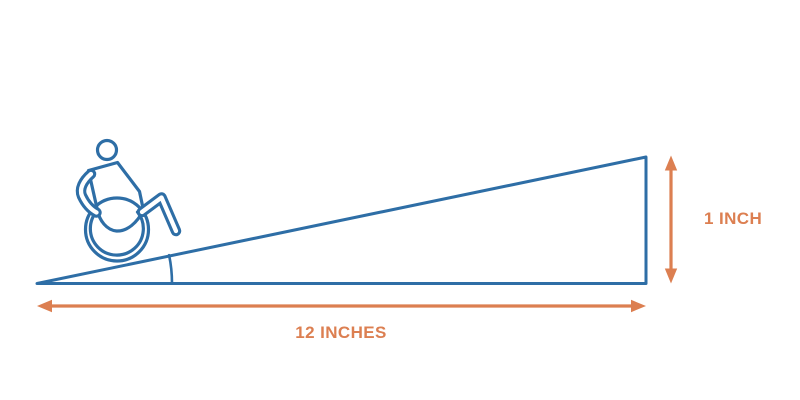  Describe the element at coordinates (340, 332) in the screenshot. I see `base-dimension-label: 12 INCHES` at that location.